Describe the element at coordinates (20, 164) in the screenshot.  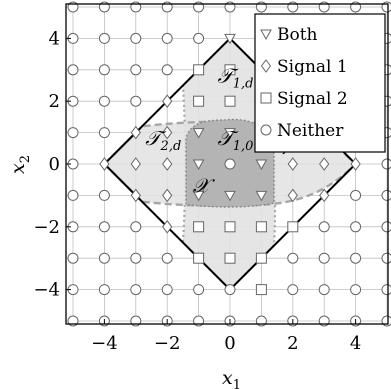
I see `y-axis-label: x2` at that location.